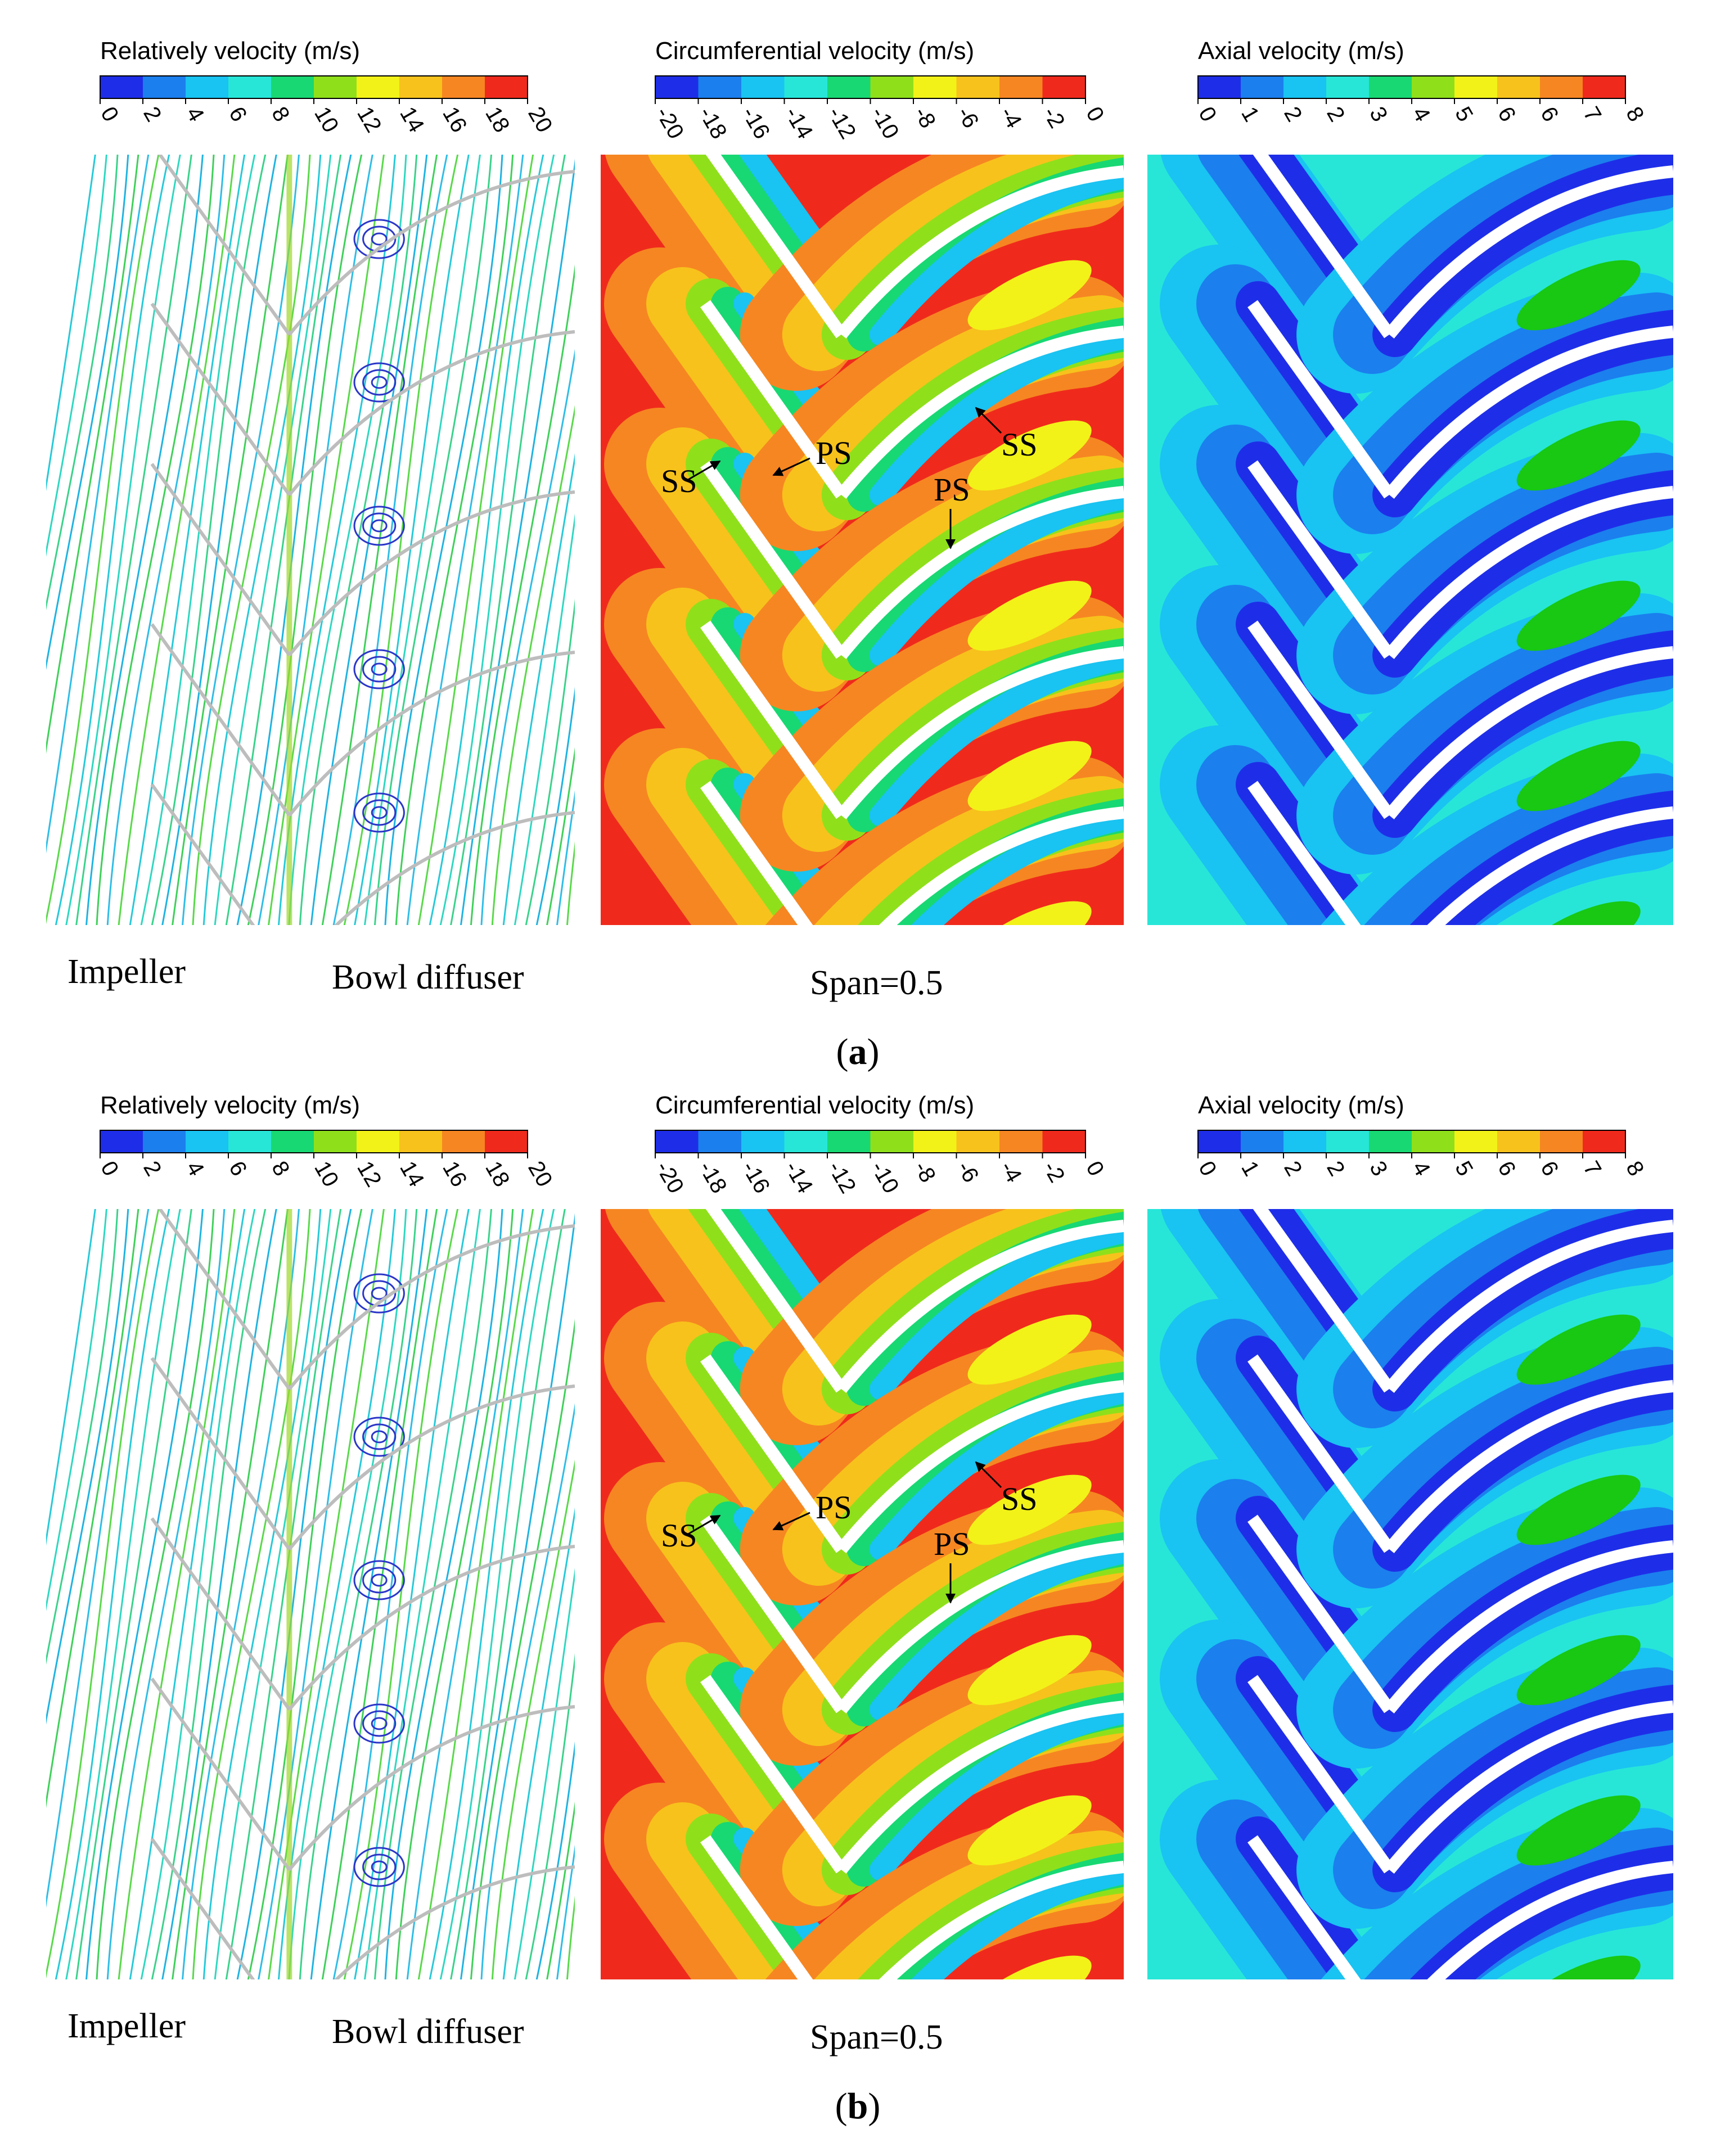  What do you see at coordinates (814, 51) in the screenshot?
I see `colorbar-title: Circumferential velocity (m/s)` at bounding box center [814, 51].